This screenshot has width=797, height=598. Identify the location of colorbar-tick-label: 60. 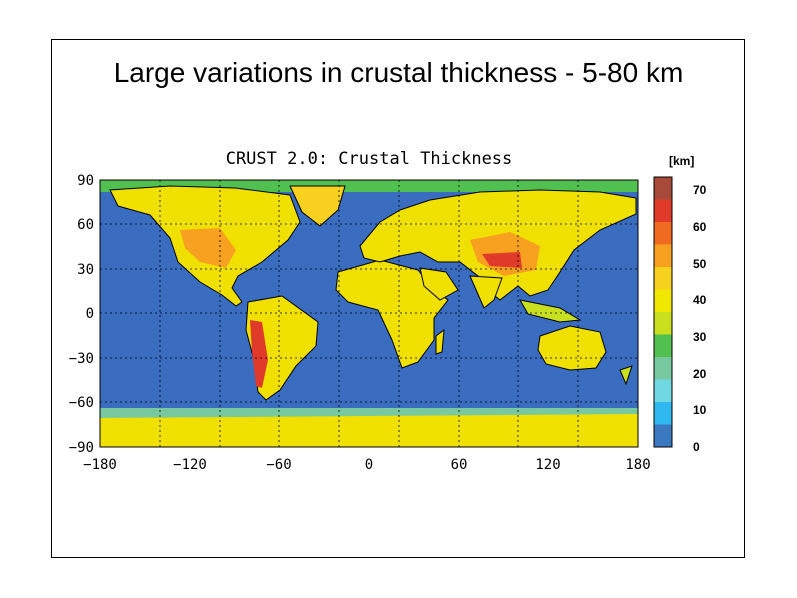
(700, 227).